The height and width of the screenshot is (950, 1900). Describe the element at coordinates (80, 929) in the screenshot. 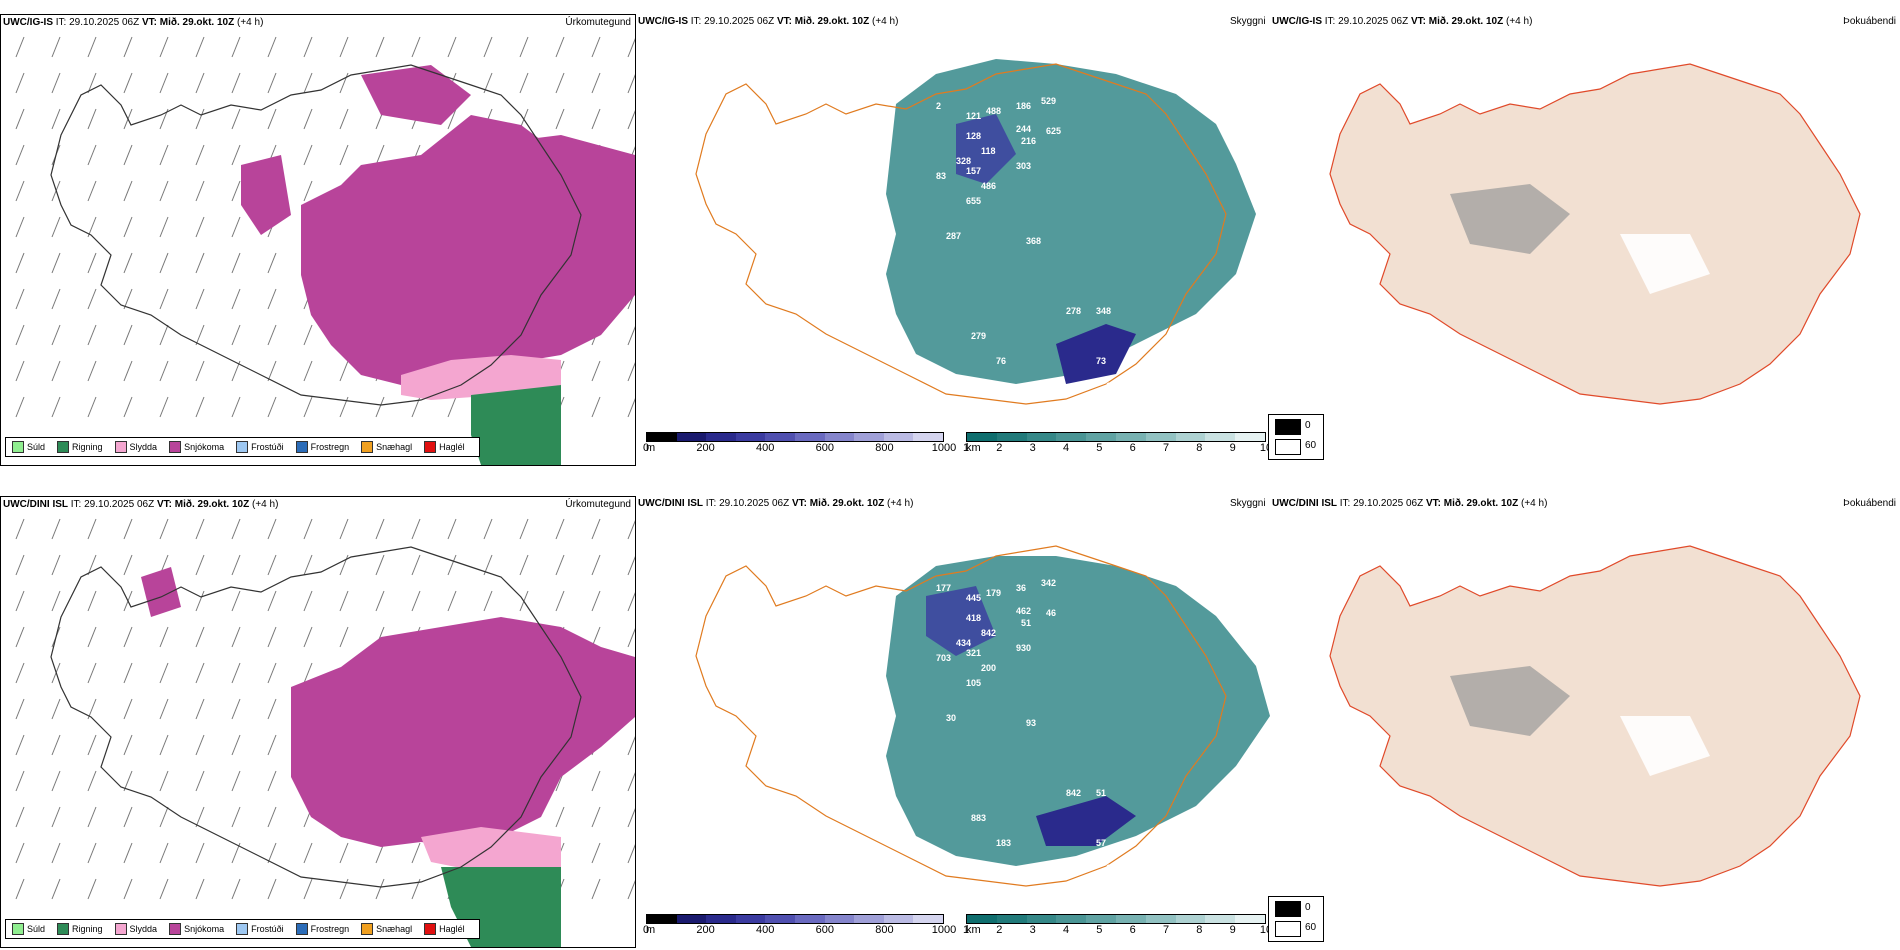

I see `legend-item: Rigning` at that location.